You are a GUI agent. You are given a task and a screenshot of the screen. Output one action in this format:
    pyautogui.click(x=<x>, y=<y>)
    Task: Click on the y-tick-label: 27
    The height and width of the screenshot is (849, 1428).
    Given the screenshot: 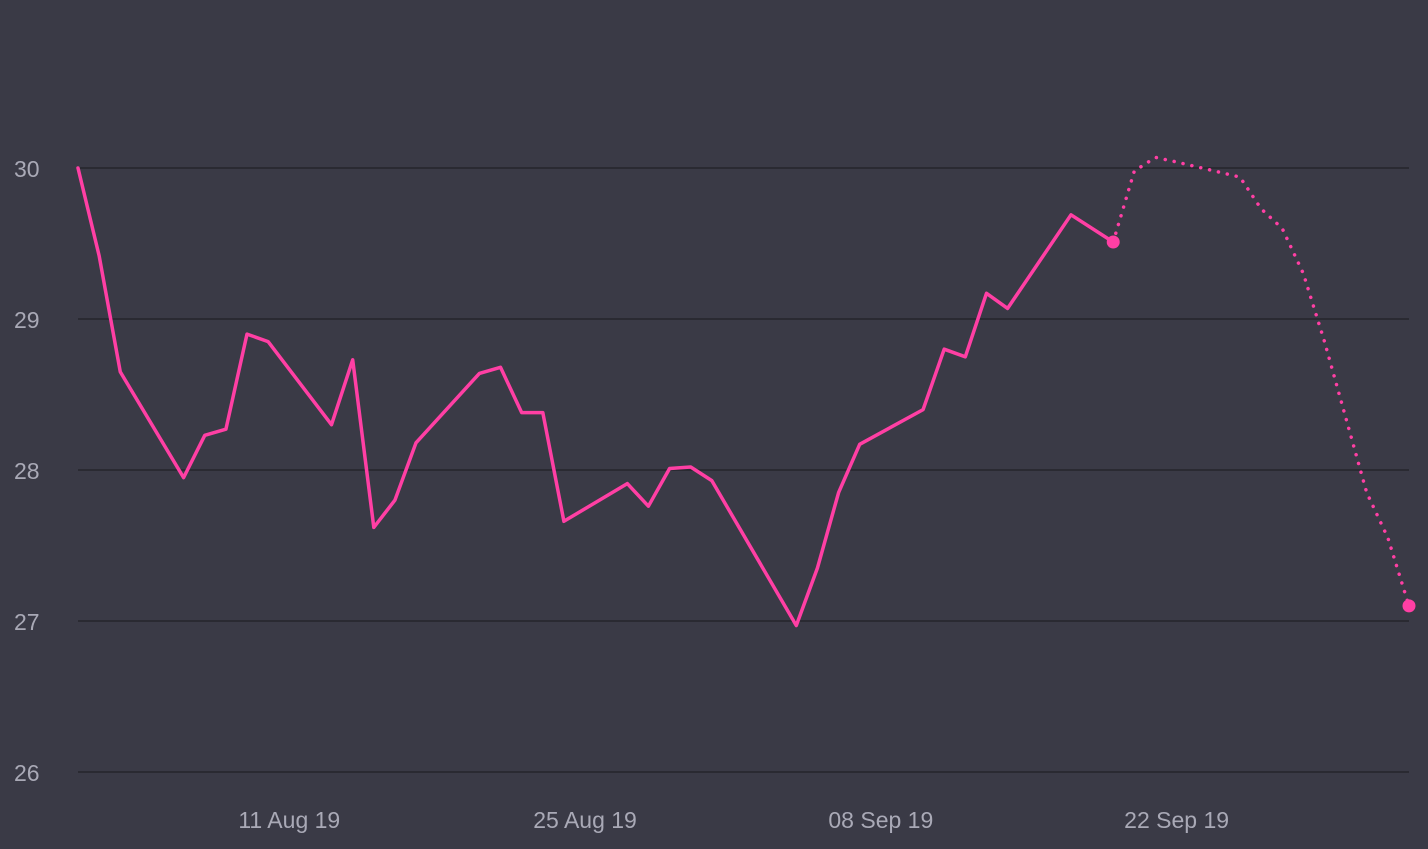 What is the action you would take?
    pyautogui.click(x=27, y=622)
    